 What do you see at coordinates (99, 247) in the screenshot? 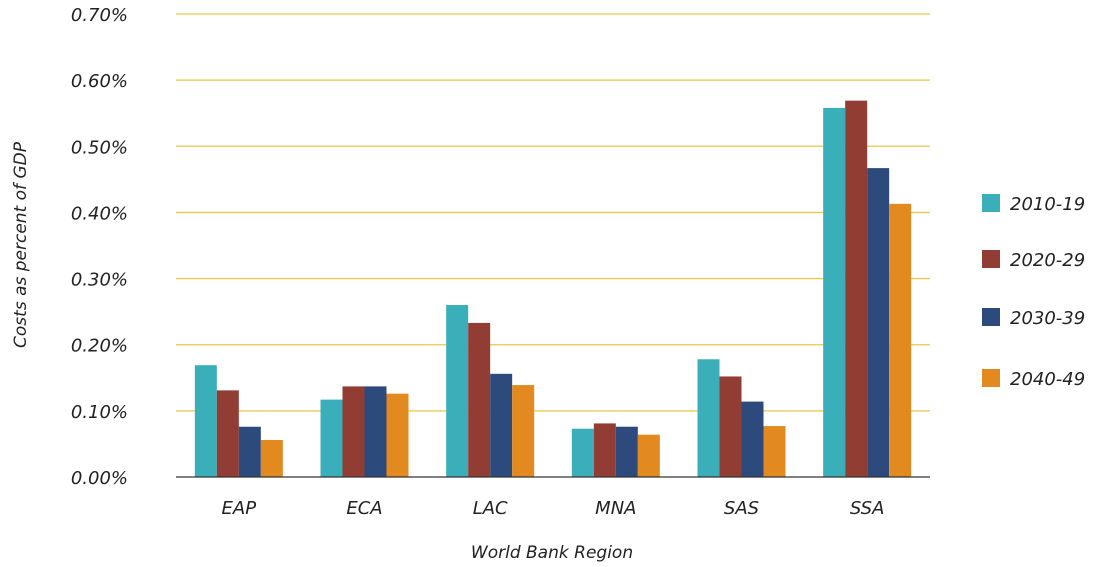
I see `y-axis-tick-labels: 0.00% 0.10% 0.20% 0.30% 0.40% 0.50% 0.60% 0.70%` at bounding box center [99, 247].